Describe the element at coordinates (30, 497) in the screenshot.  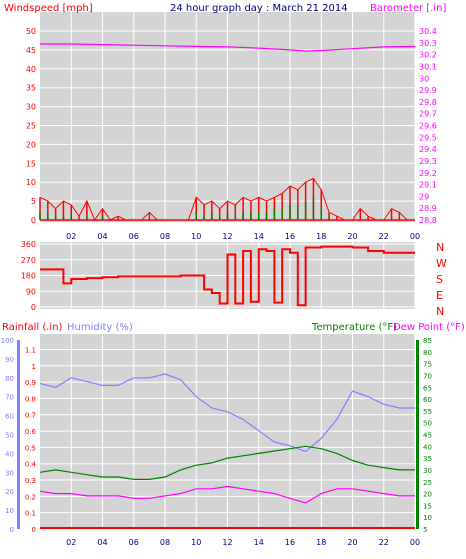
I see `rainfall-tick-label: 0.2` at that location.